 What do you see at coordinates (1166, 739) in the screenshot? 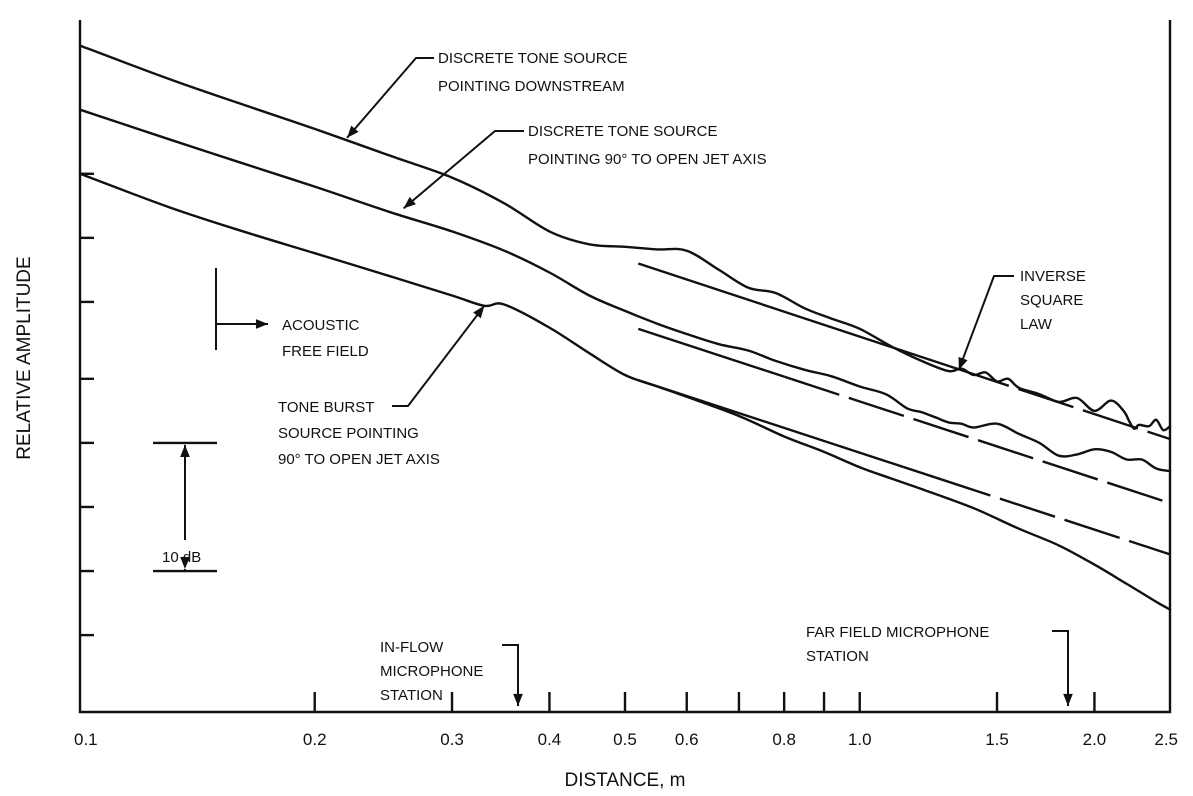
I see `x-tick-label: 2.5` at bounding box center [1166, 739].